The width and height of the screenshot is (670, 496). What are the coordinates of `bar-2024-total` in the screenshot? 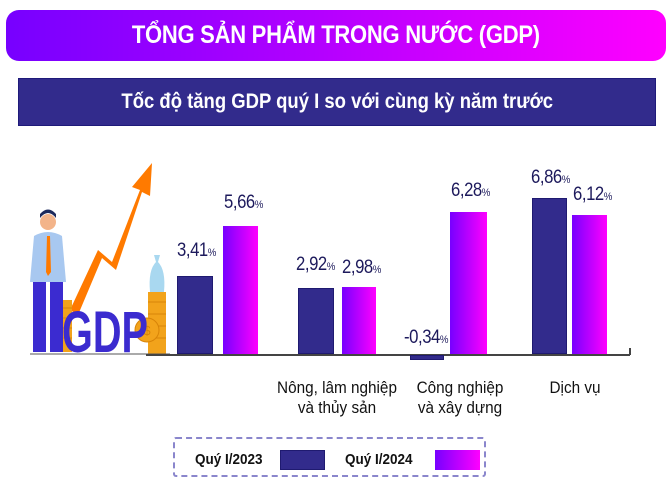 It's located at (240, 290).